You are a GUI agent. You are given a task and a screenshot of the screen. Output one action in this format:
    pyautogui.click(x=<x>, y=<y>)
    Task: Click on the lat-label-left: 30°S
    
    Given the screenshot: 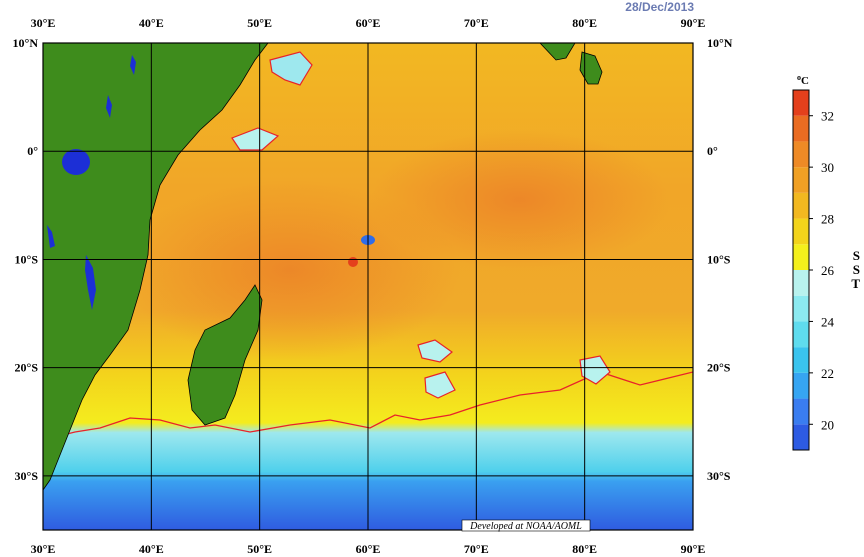 What is the action you would take?
    pyautogui.click(x=27, y=476)
    